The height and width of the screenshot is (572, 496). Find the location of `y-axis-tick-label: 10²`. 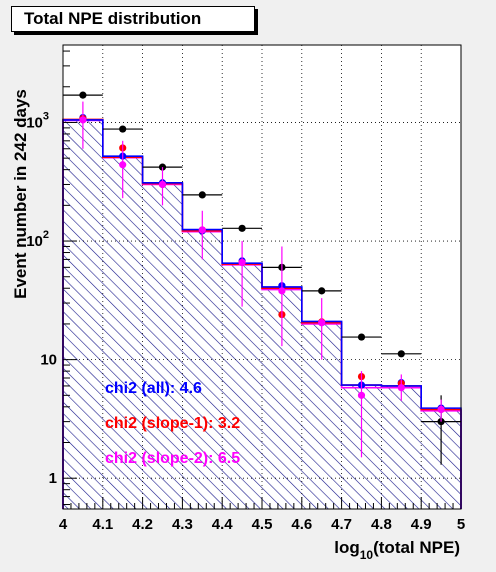

y-axis-tick-label: 10² is located at coordinates (37, 239).